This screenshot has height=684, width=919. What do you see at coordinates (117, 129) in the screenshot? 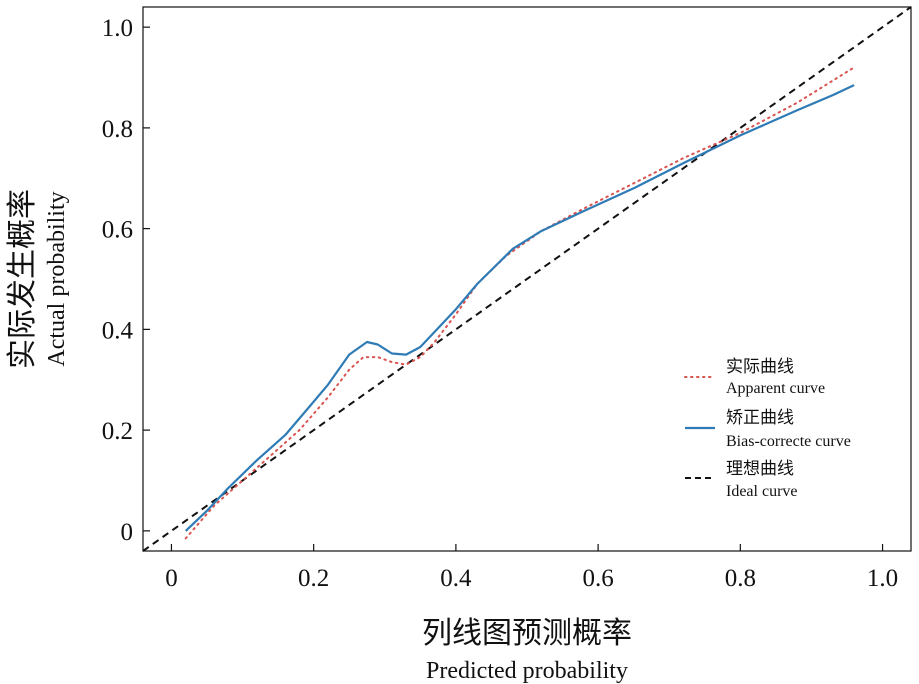
I see `y-tick-label: 0.8` at bounding box center [117, 129].